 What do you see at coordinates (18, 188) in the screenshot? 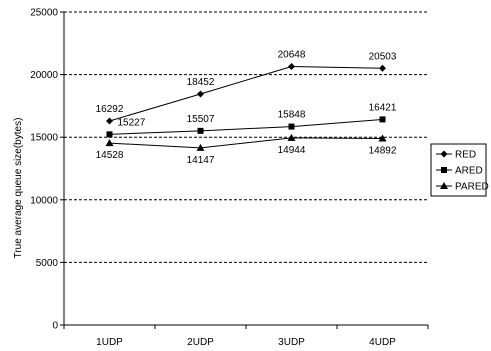
I see `y-axis-label: True average queue size(bytes)` at bounding box center [18, 188].